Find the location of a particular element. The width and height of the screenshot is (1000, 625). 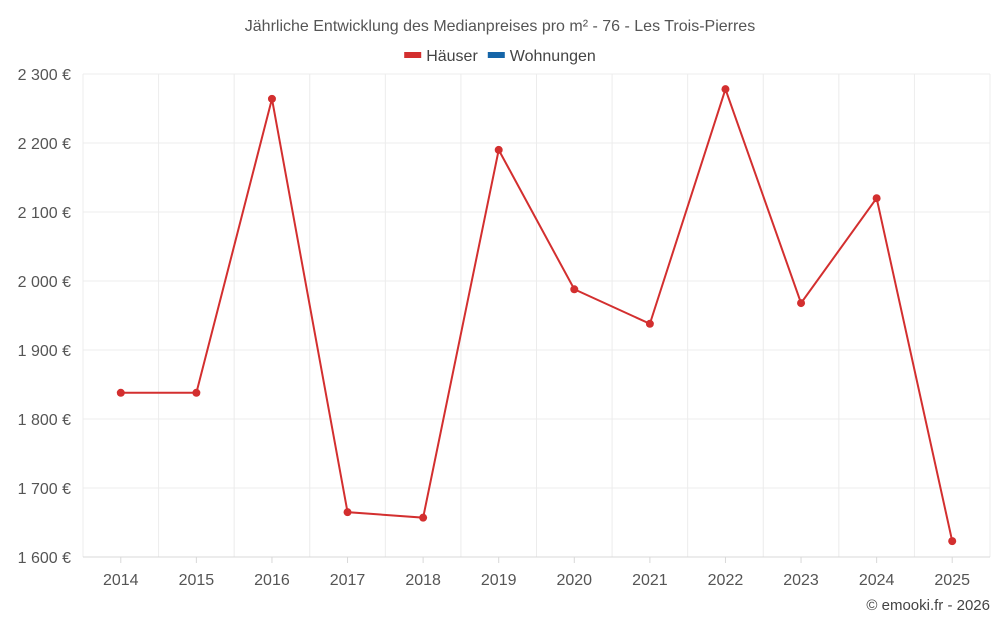

y-tick-label: 1 800 € is located at coordinates (44, 420).